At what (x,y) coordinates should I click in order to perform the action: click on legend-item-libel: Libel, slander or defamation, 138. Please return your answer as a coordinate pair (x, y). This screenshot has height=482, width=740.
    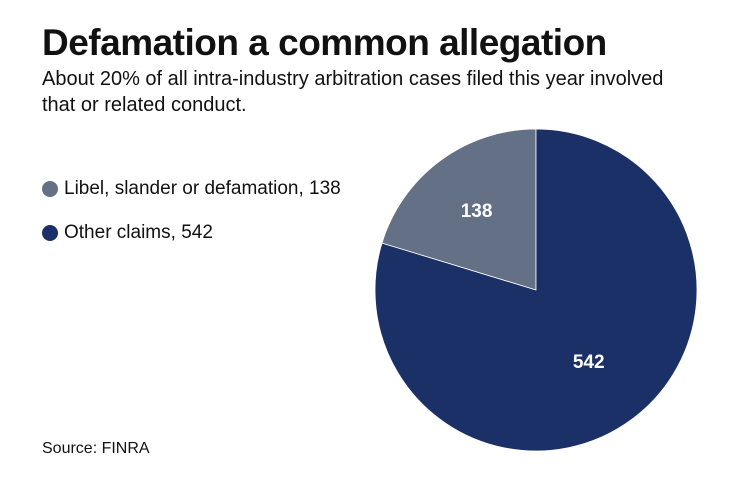
    Looking at the image, I should click on (191, 189).